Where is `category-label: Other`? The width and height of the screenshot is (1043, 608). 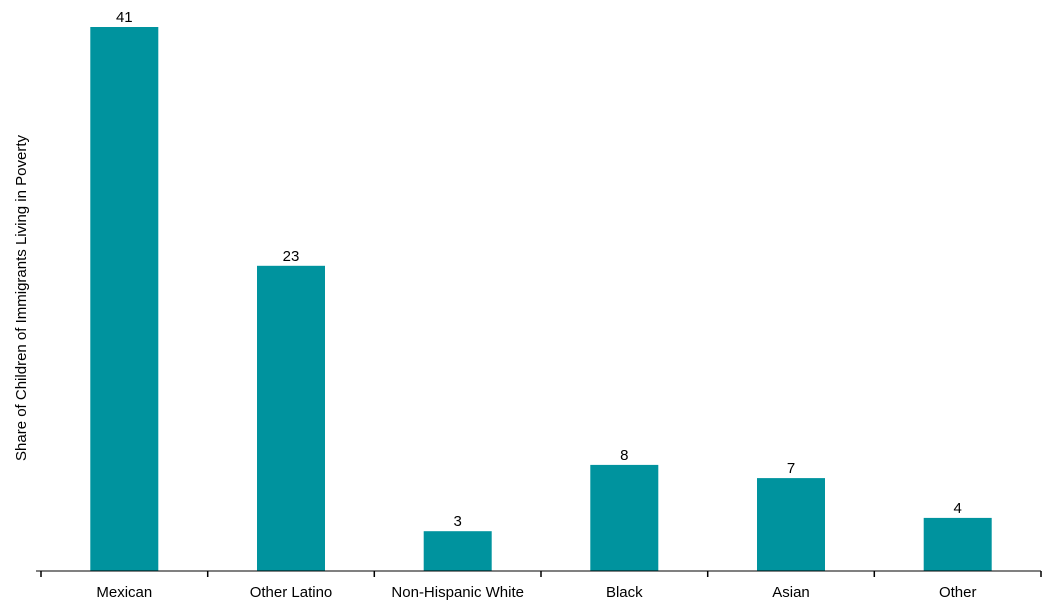
category-label: Other is located at coordinates (958, 592).